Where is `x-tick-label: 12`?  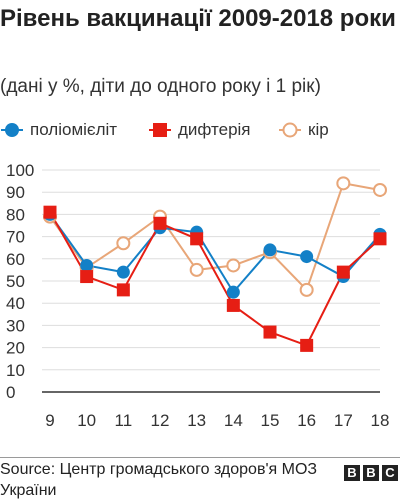
x-tick-label: 12 is located at coordinates (160, 420).